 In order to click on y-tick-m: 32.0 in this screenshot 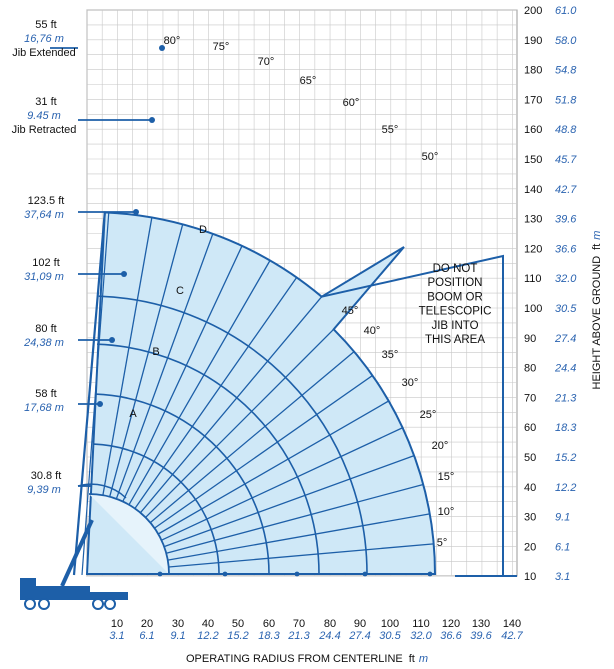, I will do `click(566, 279)`.